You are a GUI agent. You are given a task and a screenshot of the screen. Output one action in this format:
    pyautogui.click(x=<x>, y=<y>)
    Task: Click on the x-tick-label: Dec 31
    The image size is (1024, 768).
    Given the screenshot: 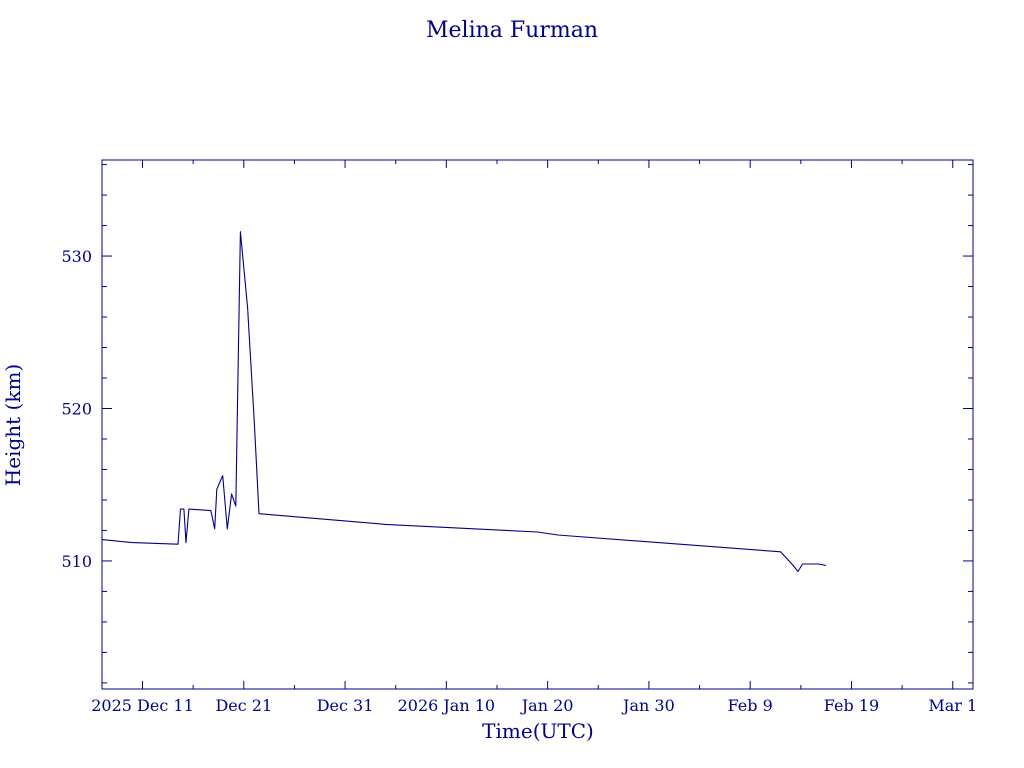 What is the action you would take?
    pyautogui.click(x=345, y=705)
    